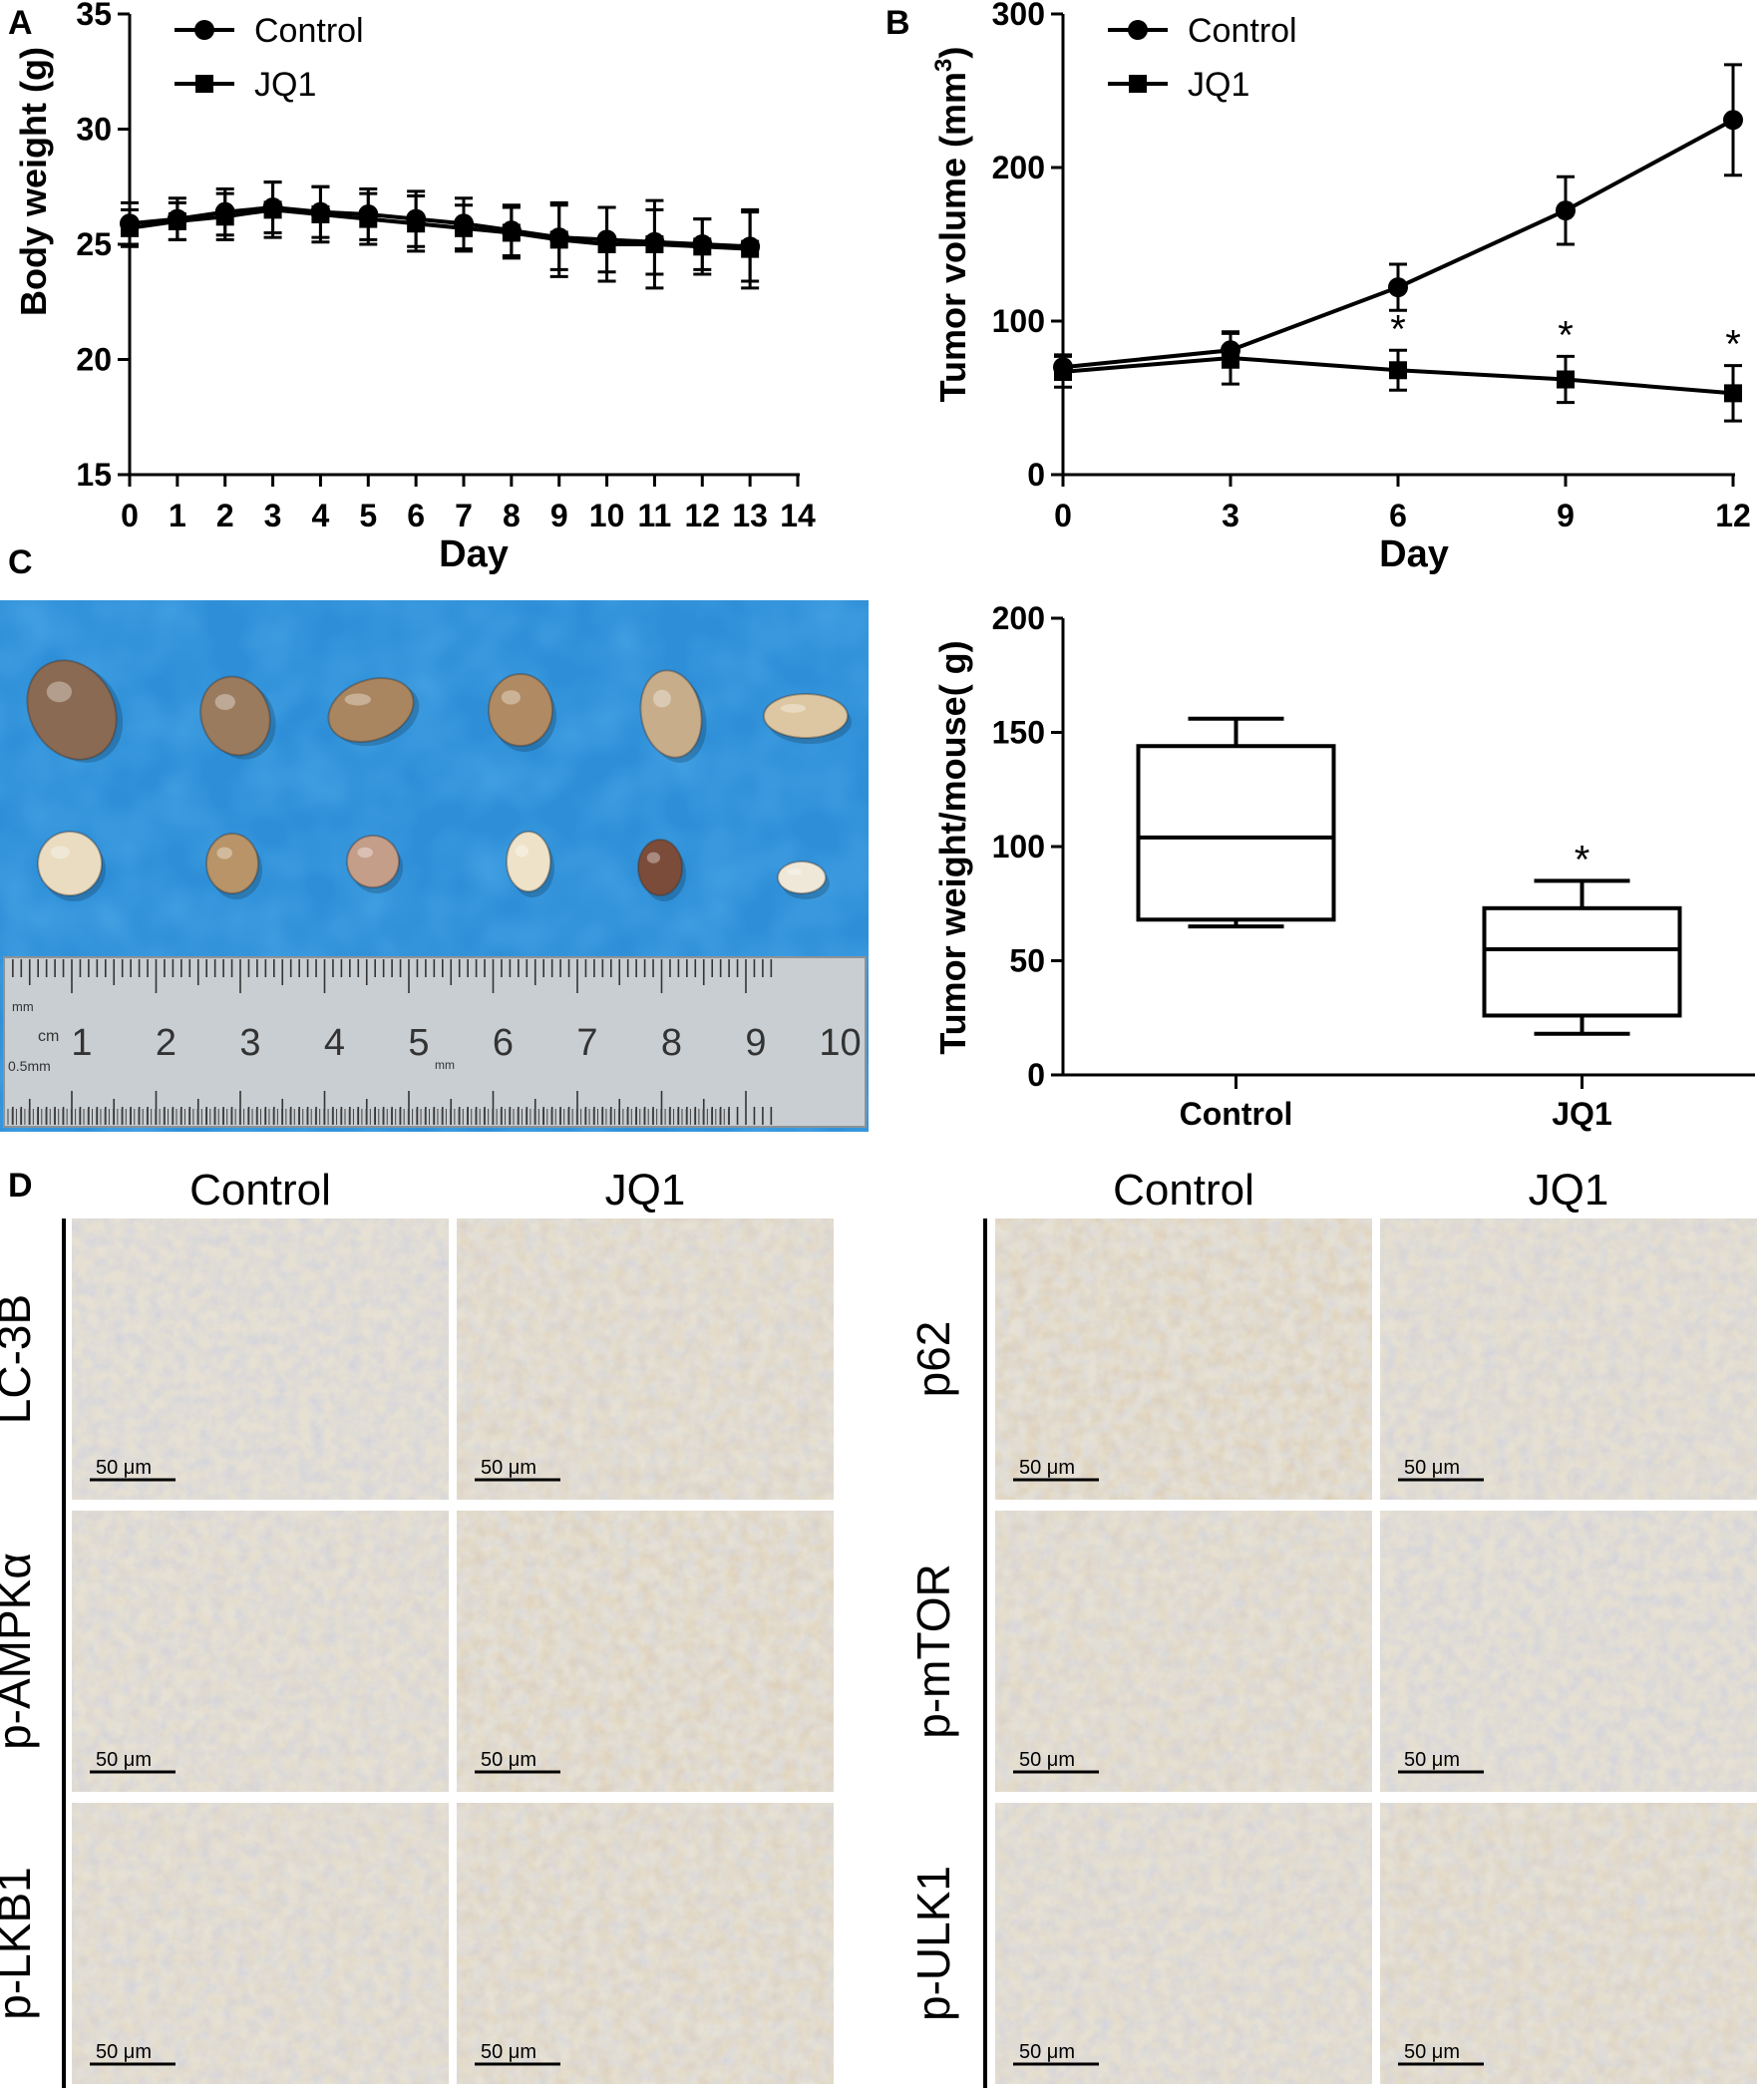  Describe the element at coordinates (1398, 243) in the screenshot. I see `chart-b-series` at that location.